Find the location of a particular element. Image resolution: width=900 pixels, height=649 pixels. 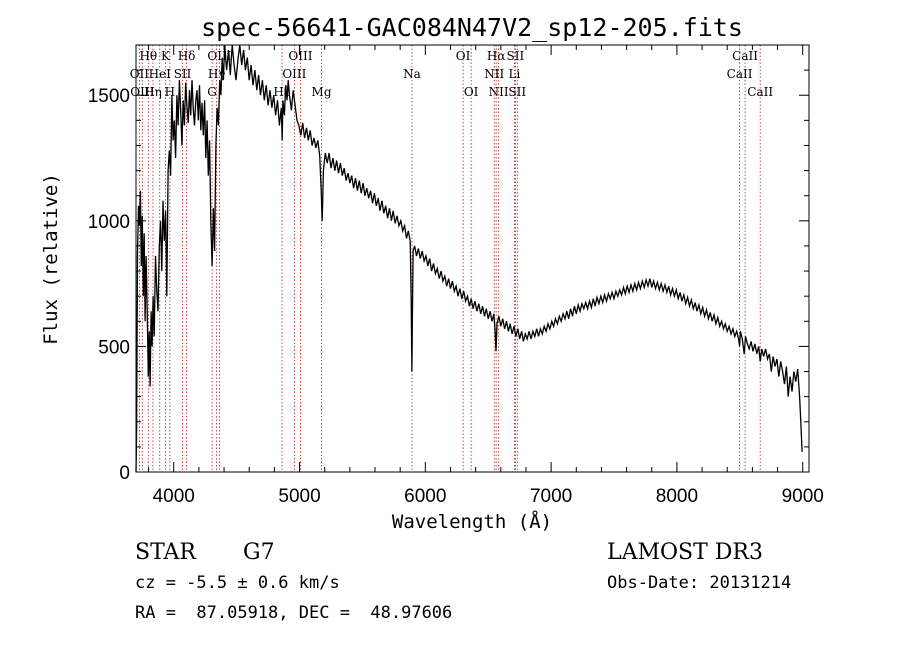

coordinates-readout: RA = 87.05918, DEC = 48.97606 is located at coordinates (294, 613).